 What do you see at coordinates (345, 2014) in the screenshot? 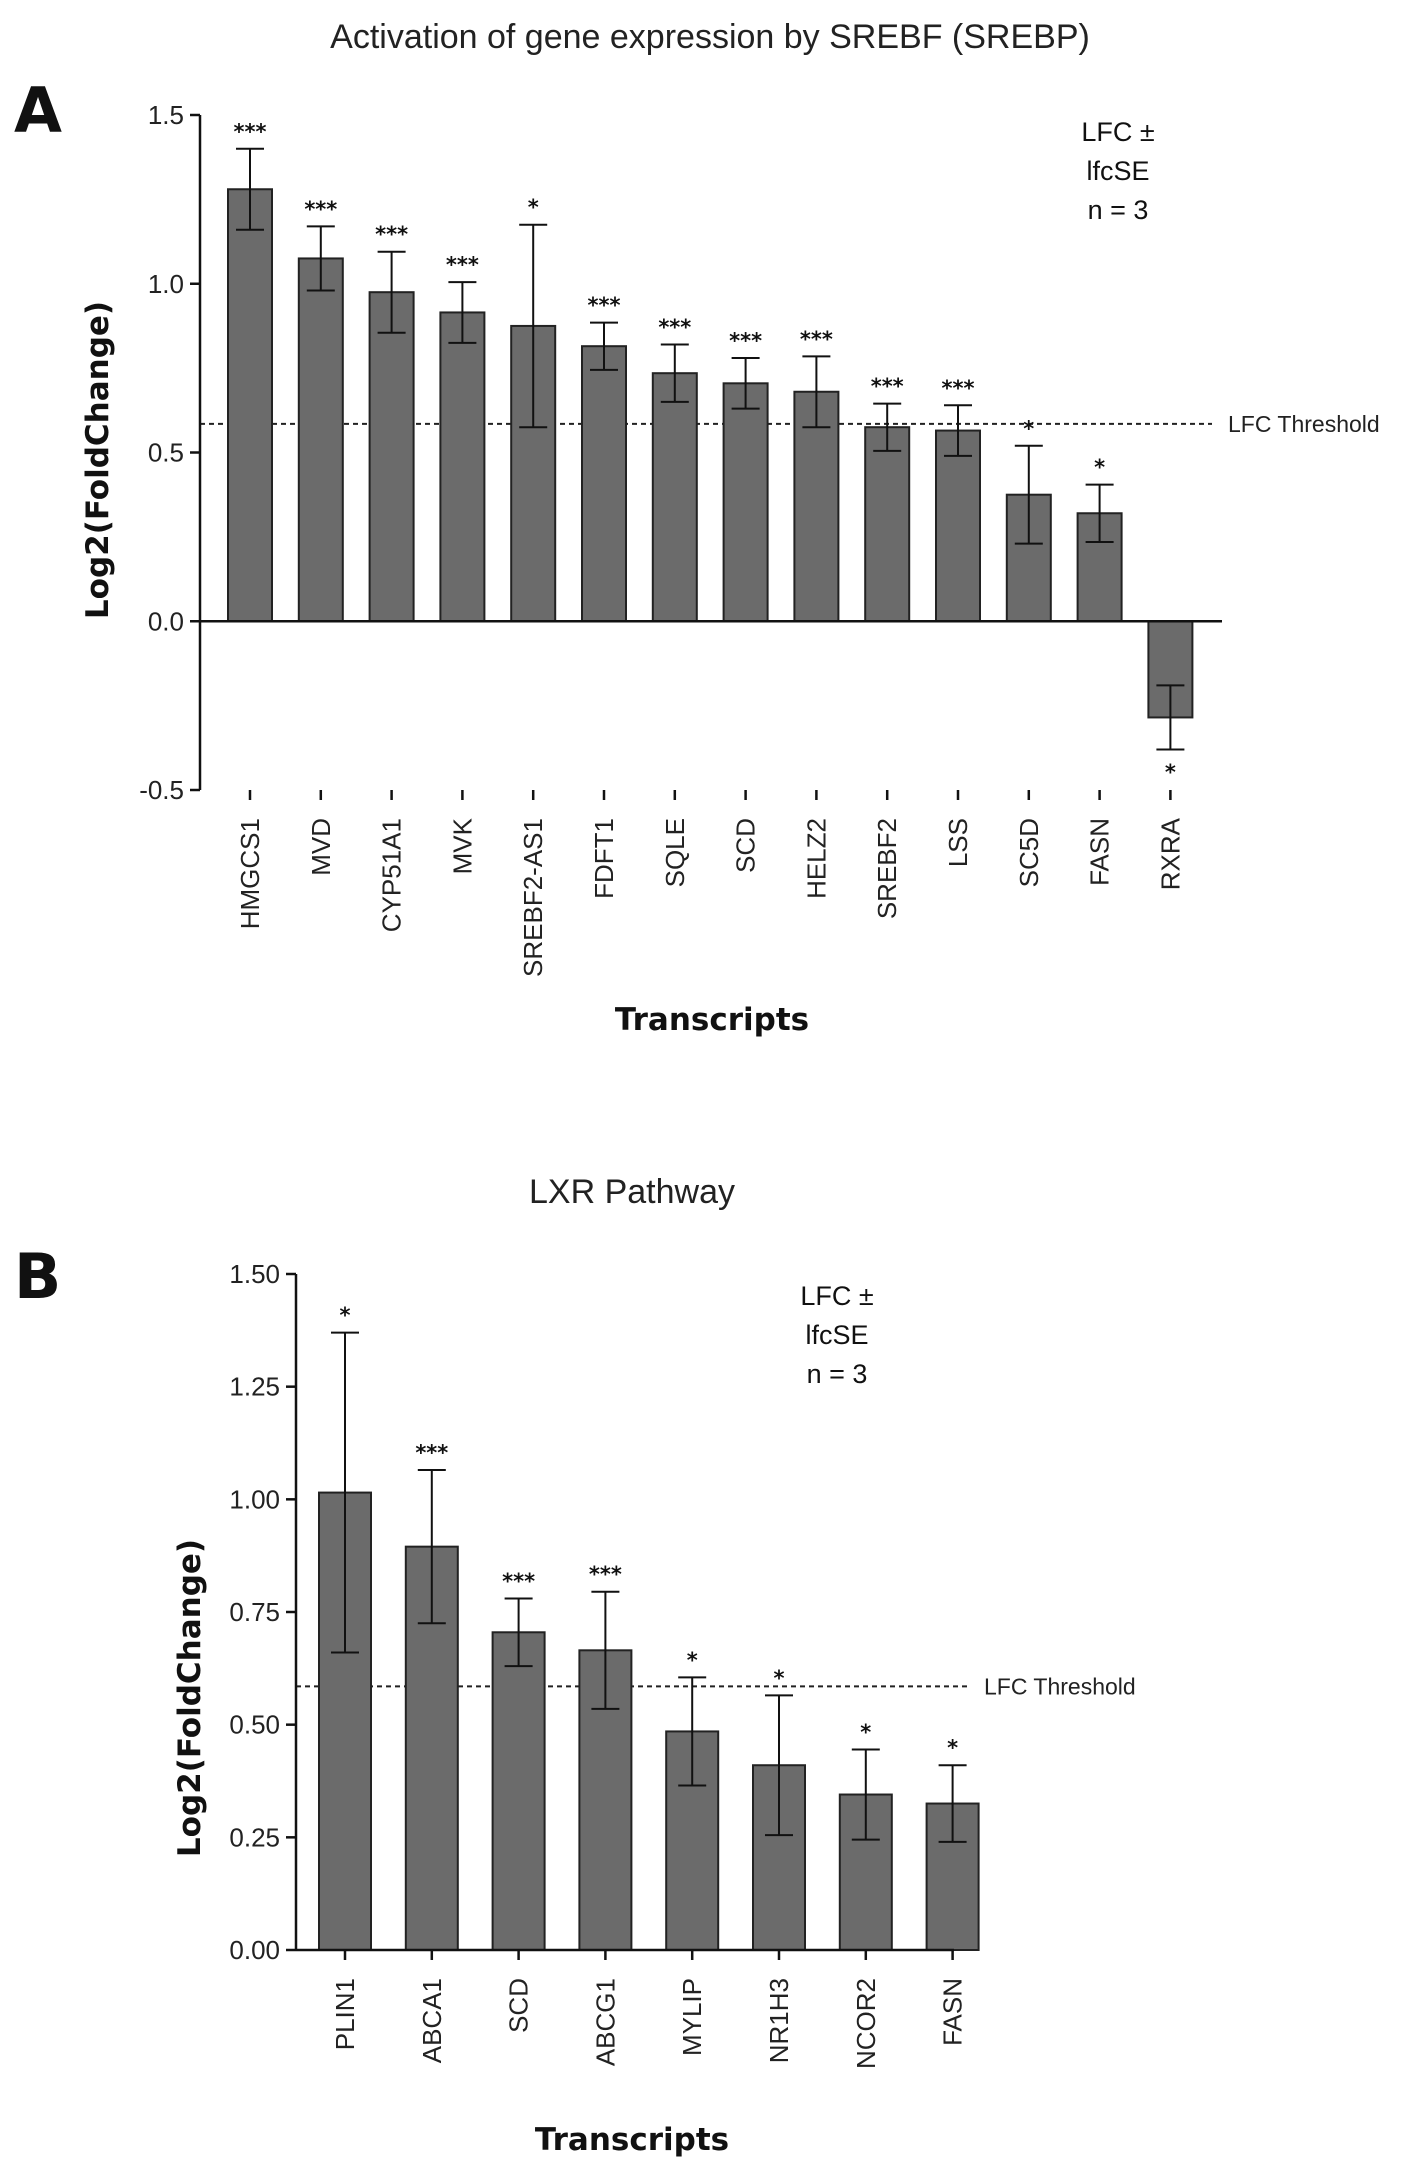
I see `category-label-plin1: PLIN1` at bounding box center [345, 2014].